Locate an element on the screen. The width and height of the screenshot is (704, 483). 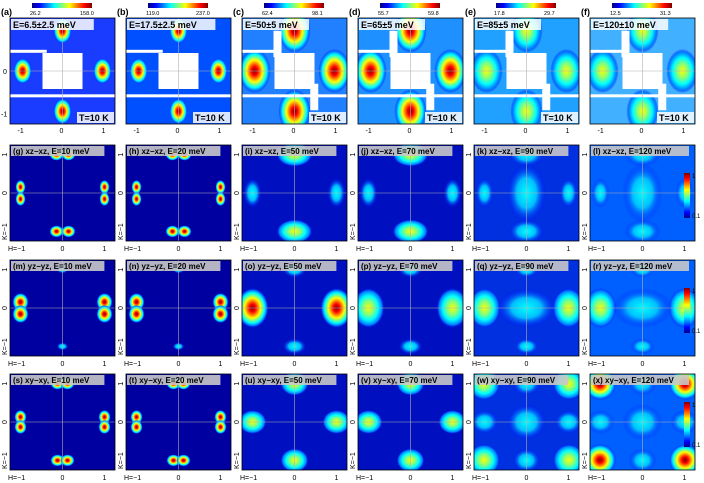
panel-v: (v) xy−xy, E=70 meV H=−1 0 1 K=−1 0 1 is located at coordinates (407, 427).